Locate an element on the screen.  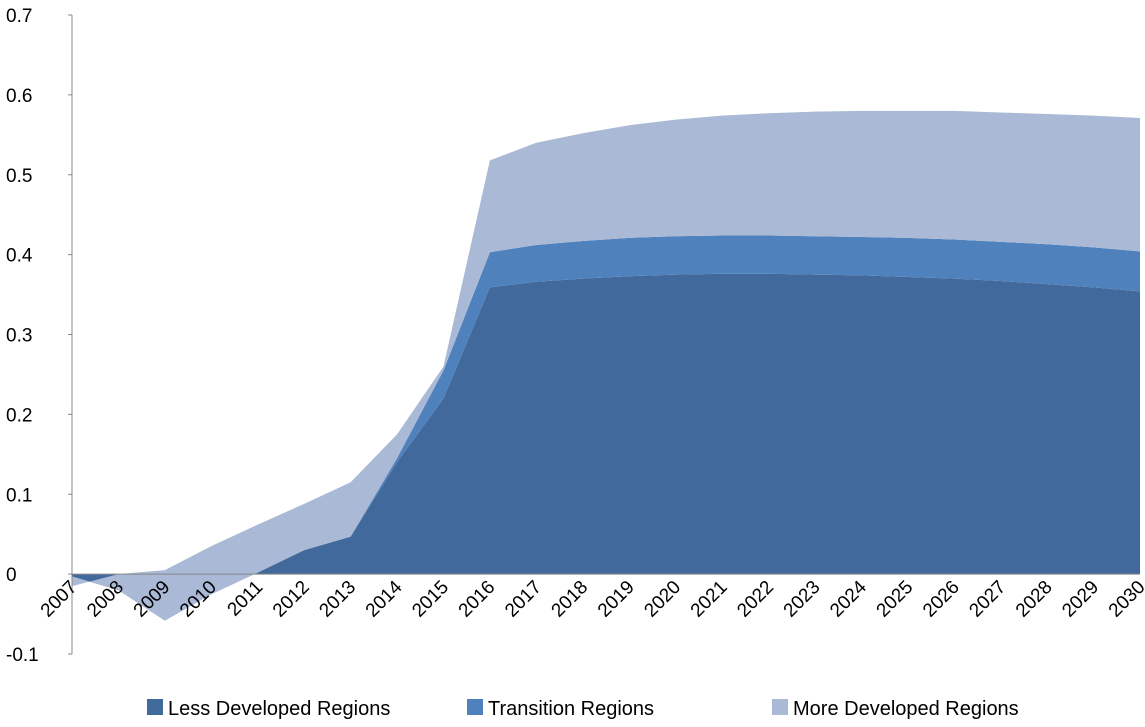
x-tick-label: 2025 is located at coordinates (895, 599).